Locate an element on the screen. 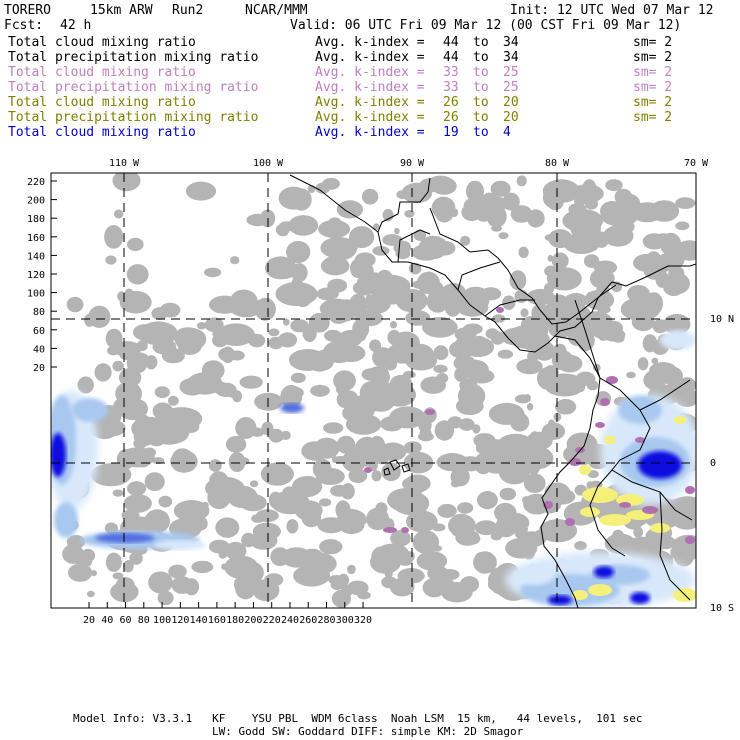 The image size is (740, 740). x-tick-label: 160 is located at coordinates (217, 620).